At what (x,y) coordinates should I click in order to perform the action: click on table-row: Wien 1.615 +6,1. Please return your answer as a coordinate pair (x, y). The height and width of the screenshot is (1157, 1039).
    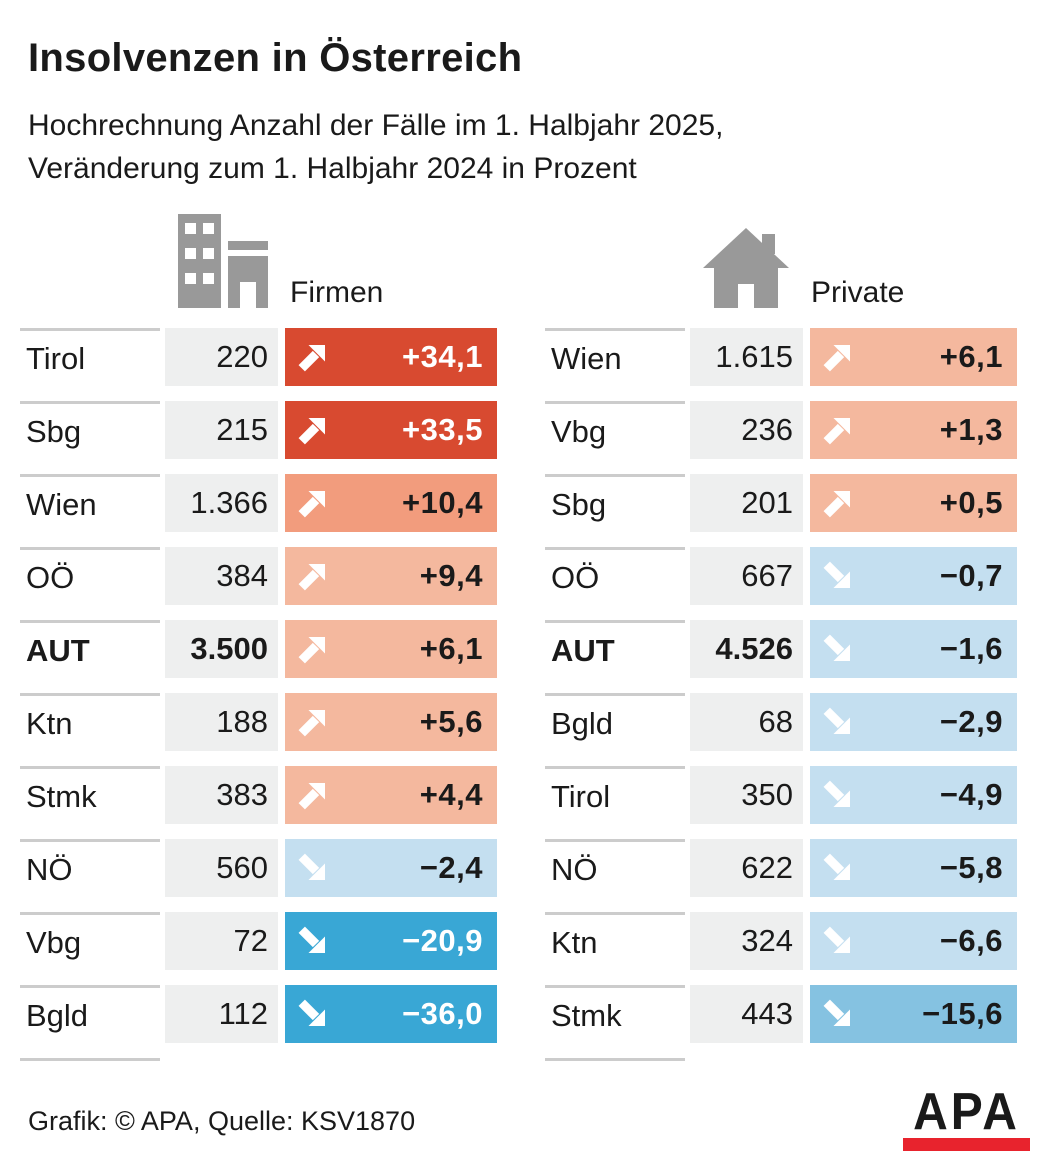
    Looking at the image, I should click on (781, 357).